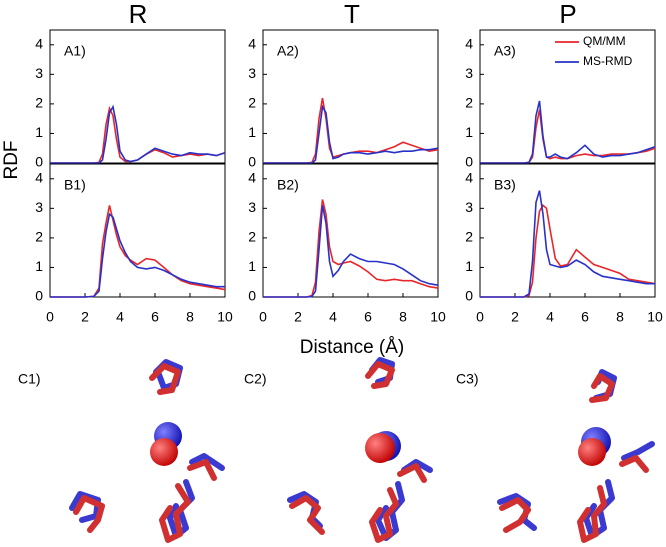  Describe the element at coordinates (138, 14) in the screenshot. I see `column-title: R` at that location.